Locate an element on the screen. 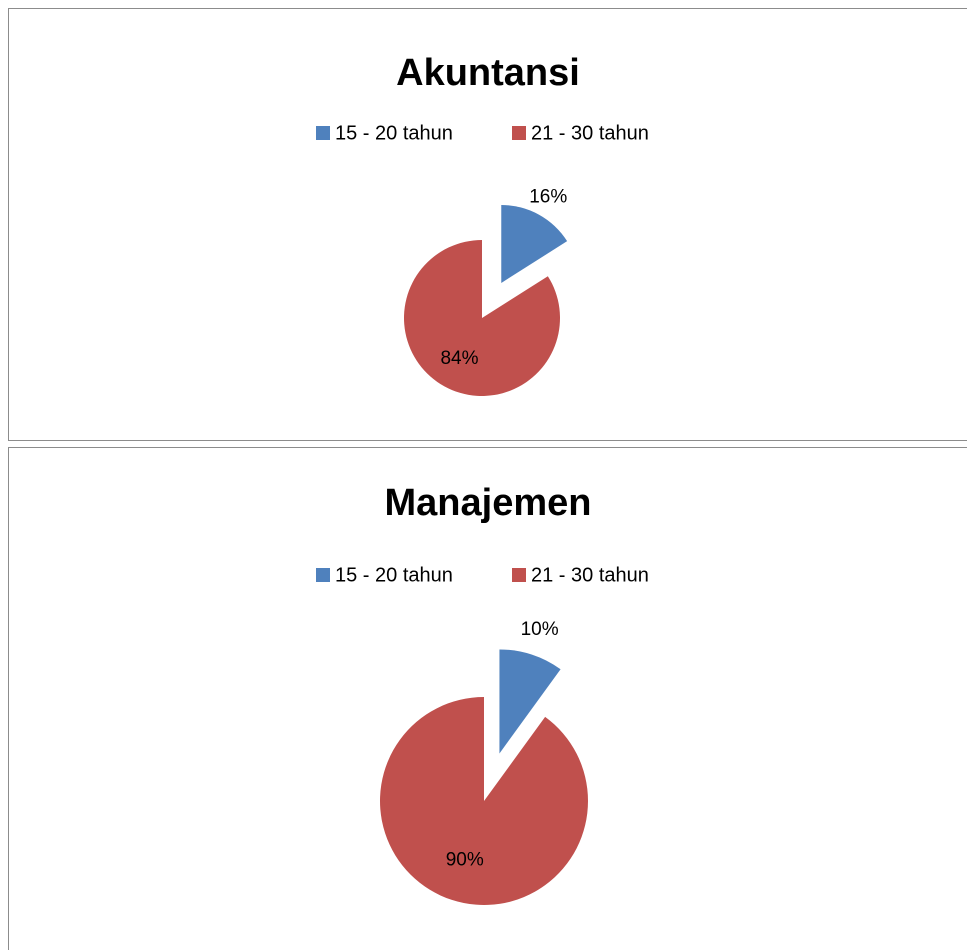 This screenshot has height=950, width=967. data-label: 90% is located at coordinates (465, 859).